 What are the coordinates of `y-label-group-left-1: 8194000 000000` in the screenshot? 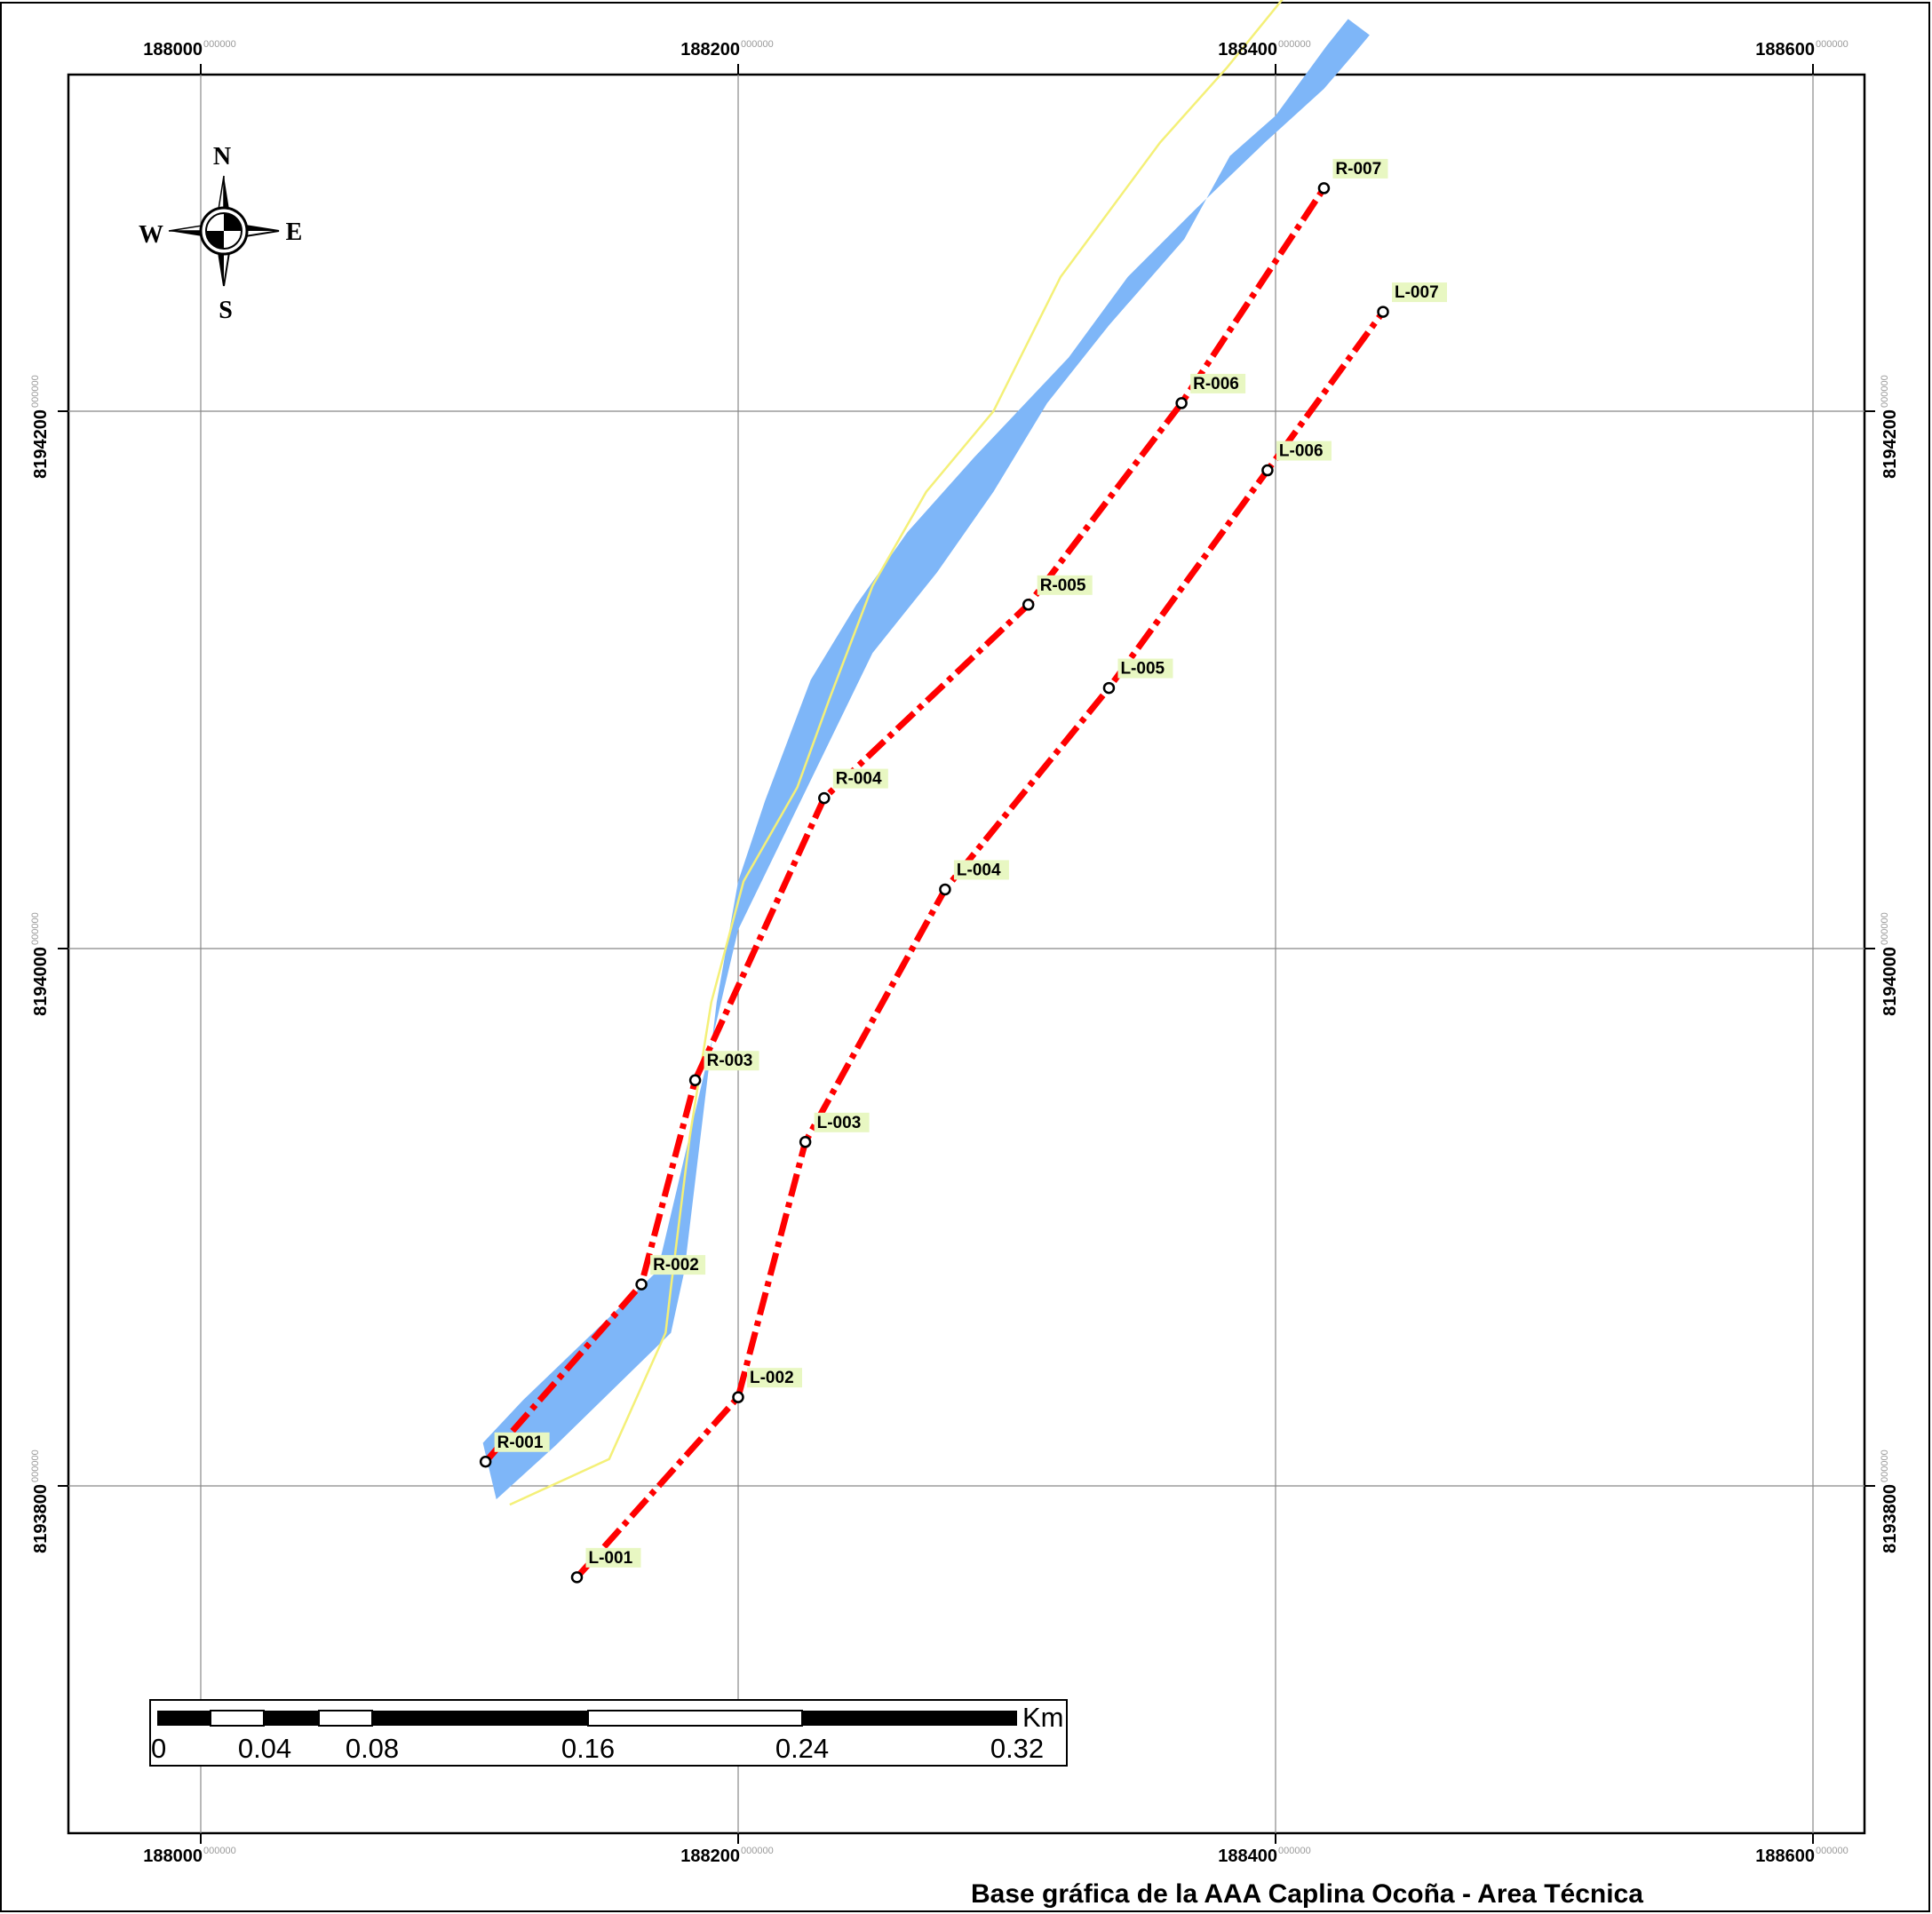 It's located at (40, 964).